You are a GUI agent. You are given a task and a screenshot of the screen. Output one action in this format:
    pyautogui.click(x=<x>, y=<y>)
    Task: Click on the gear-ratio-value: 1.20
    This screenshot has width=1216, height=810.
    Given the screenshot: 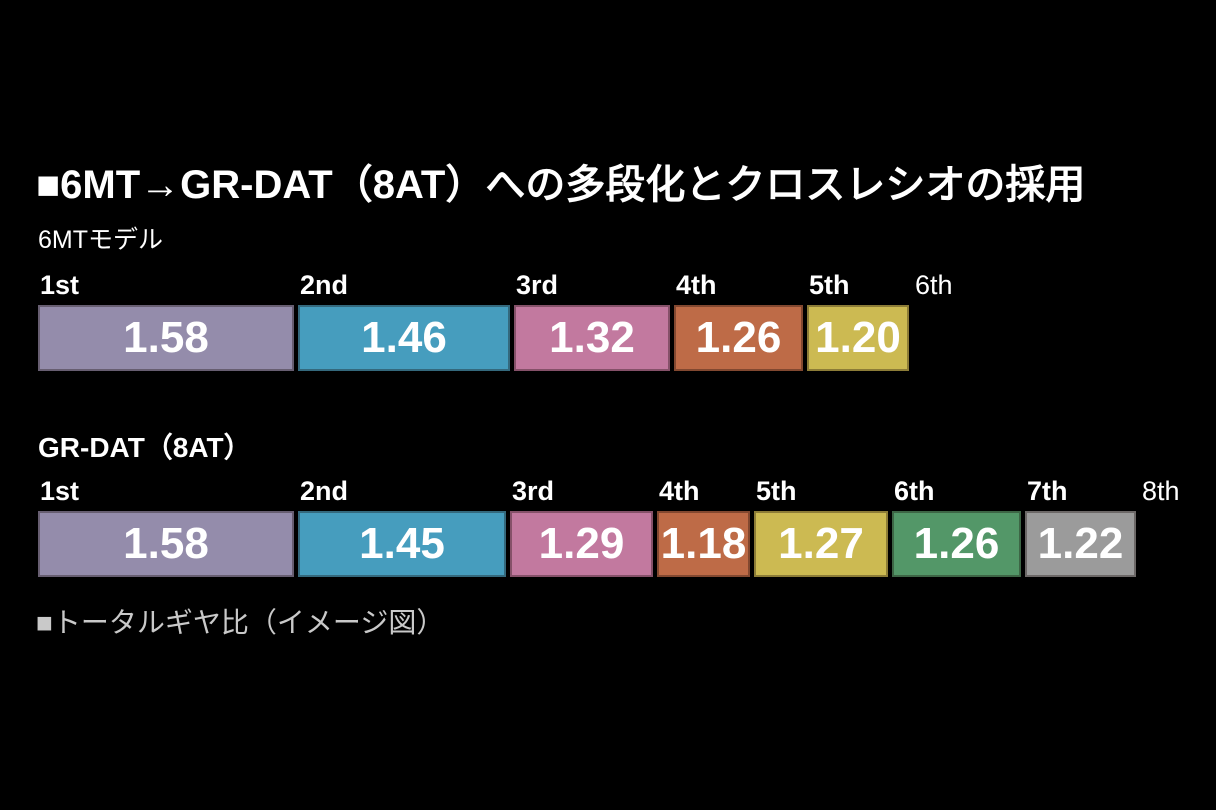 What is the action you would take?
    pyautogui.click(x=858, y=337)
    